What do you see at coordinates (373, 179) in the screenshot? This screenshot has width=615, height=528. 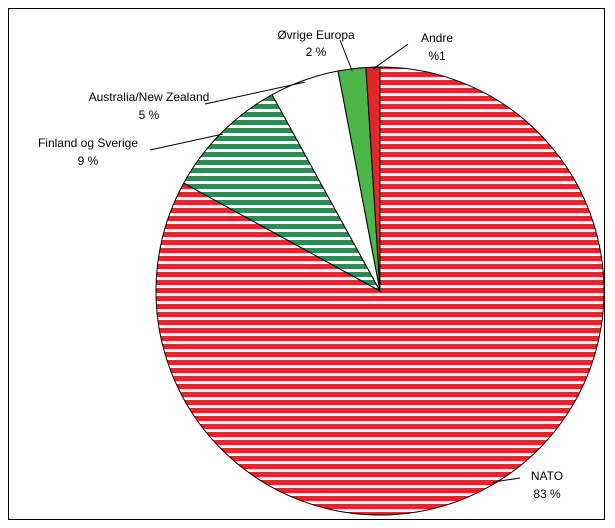 I see `pie-slice-andre` at bounding box center [373, 179].